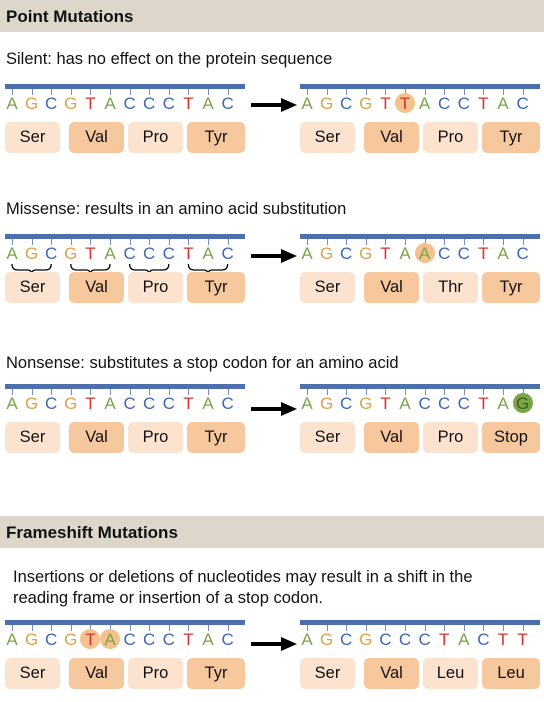 The width and height of the screenshot is (544, 702). What do you see at coordinates (420, 661) in the screenshot?
I see `strand: A G C G C C C T A C T T Ser Val Leu Leu` at bounding box center [420, 661].